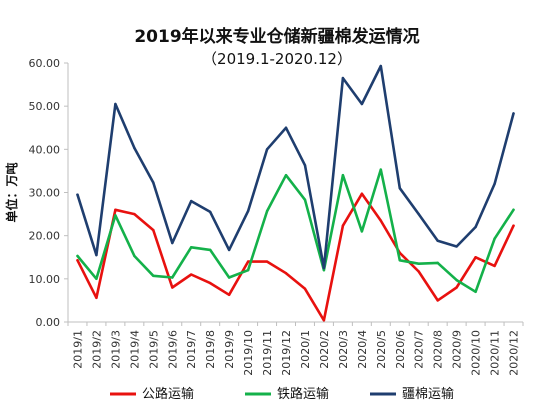  Describe the element at coordinates (324, 349) in the screenshot. I see `x-tick-label: 2020/2` at that location.